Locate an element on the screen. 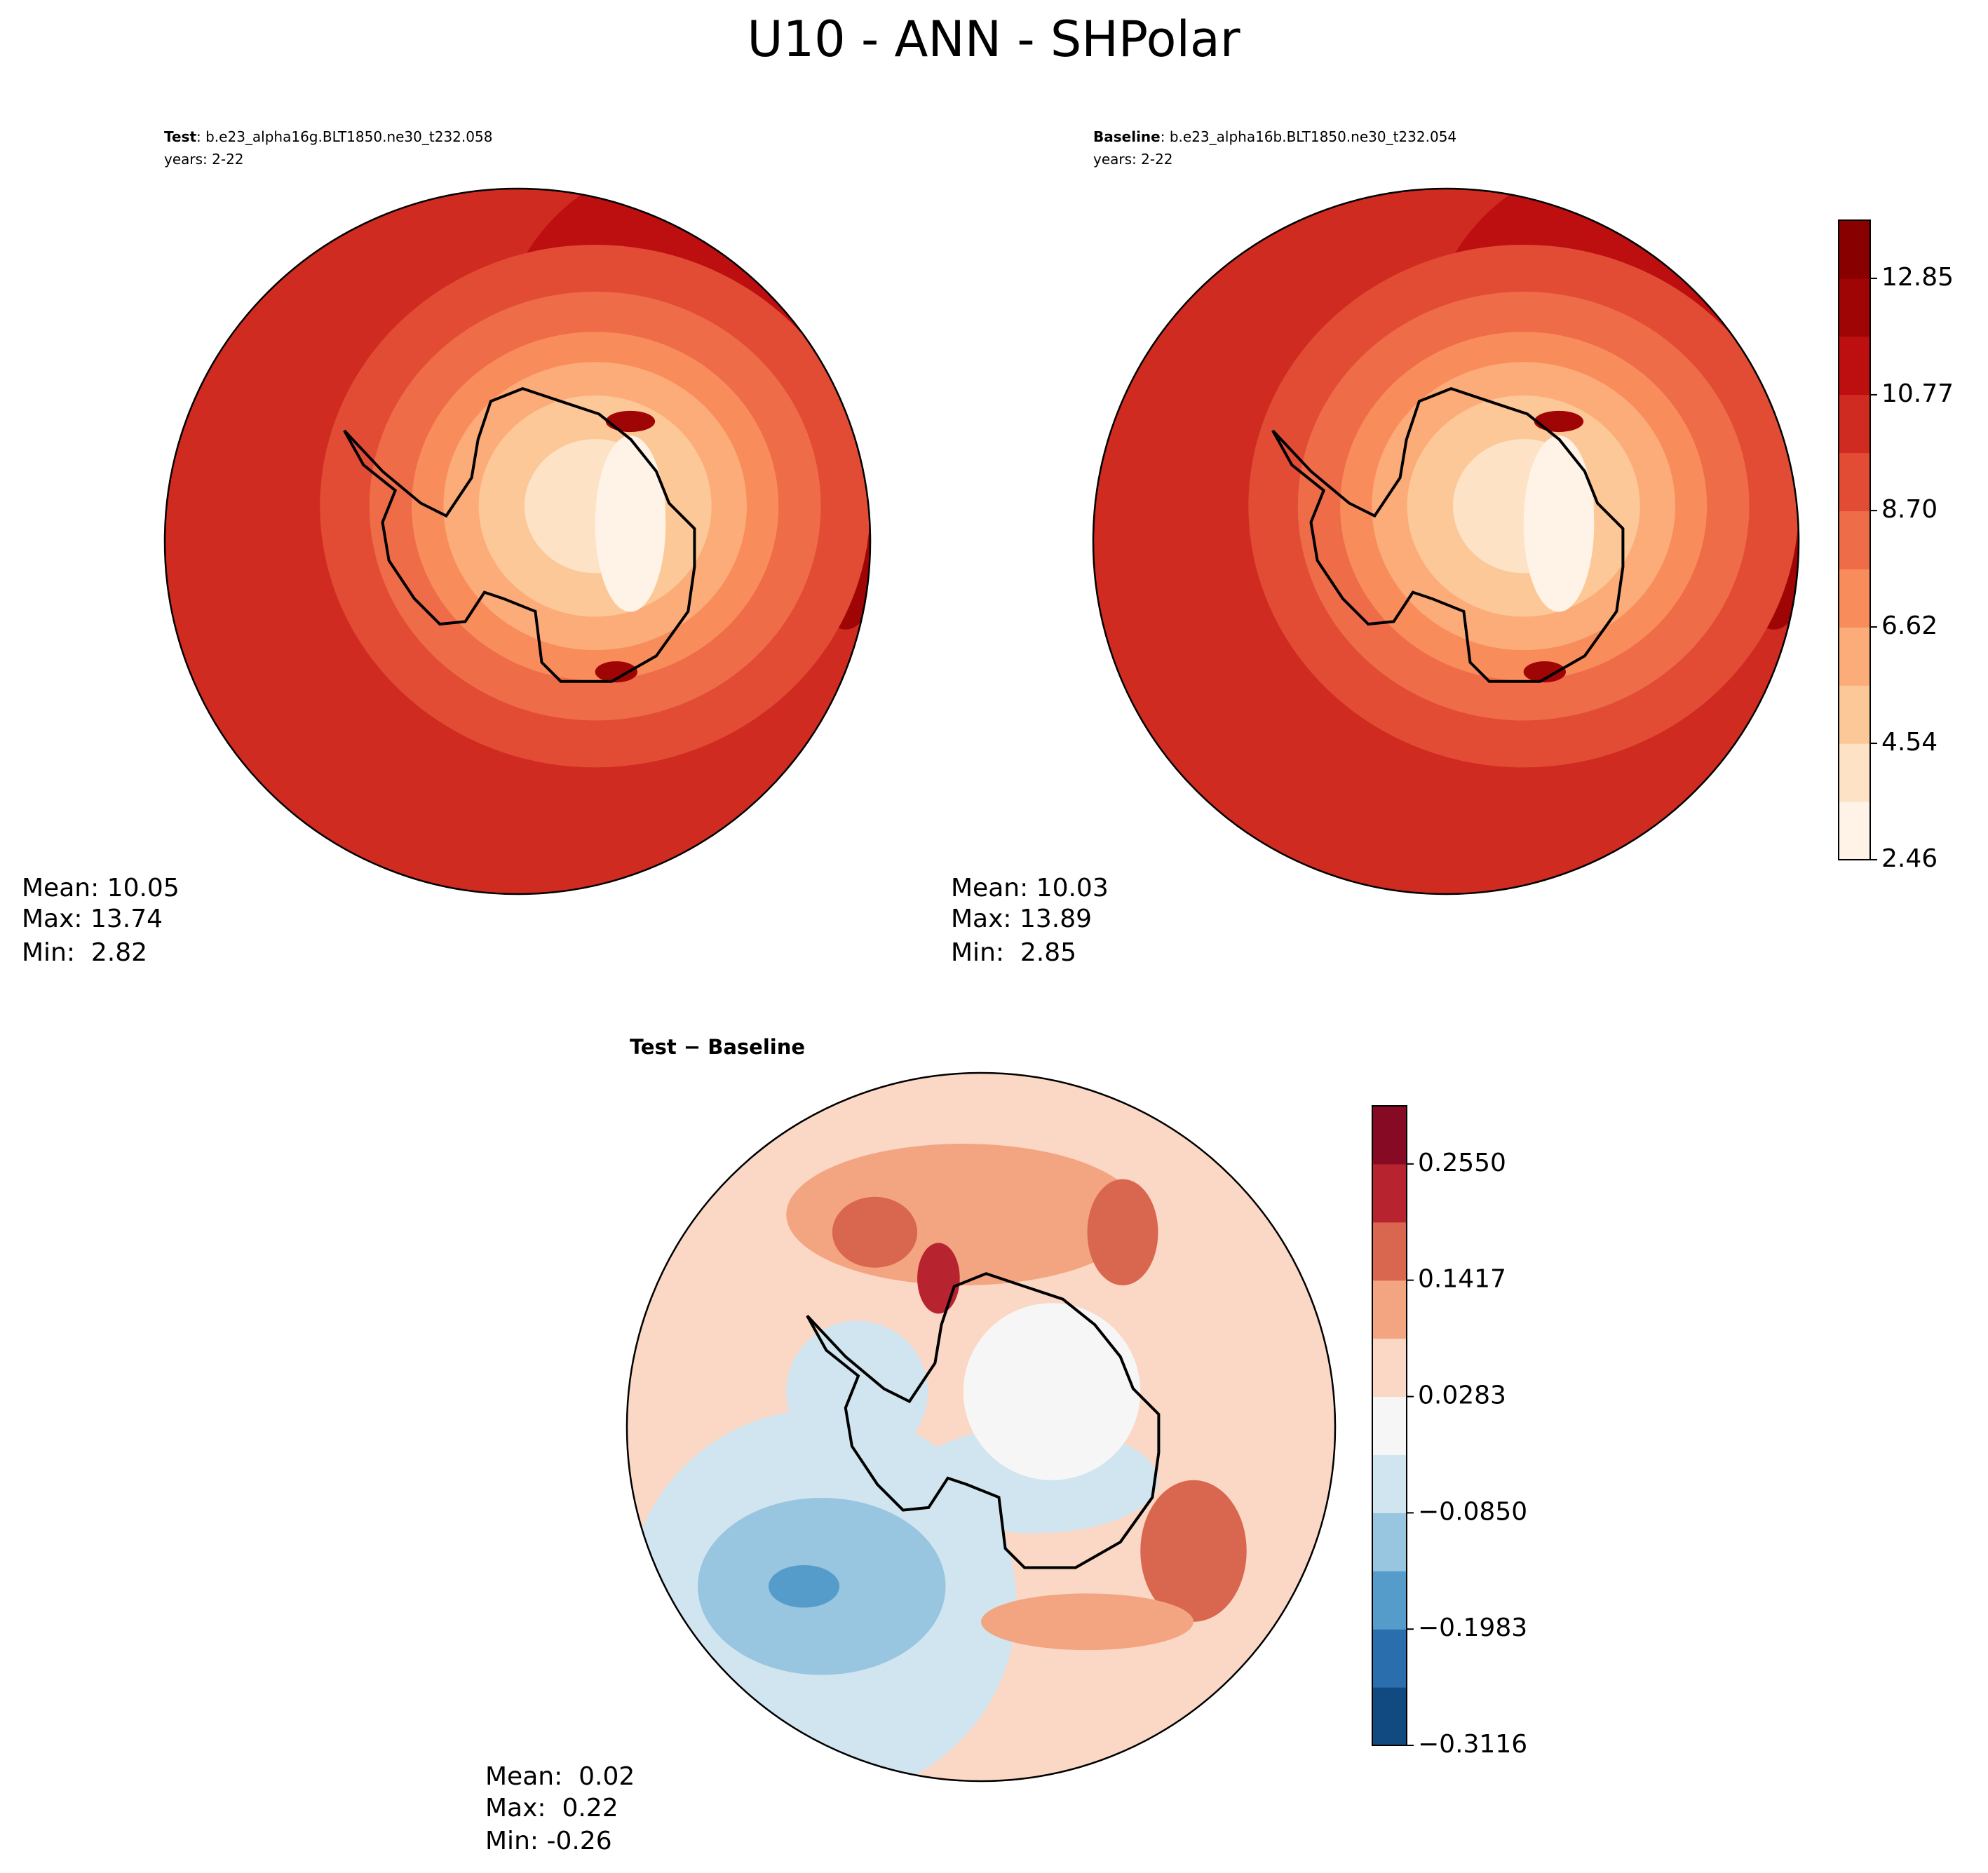  colorbar-tick-label: −0.1983 is located at coordinates (1473, 1628).